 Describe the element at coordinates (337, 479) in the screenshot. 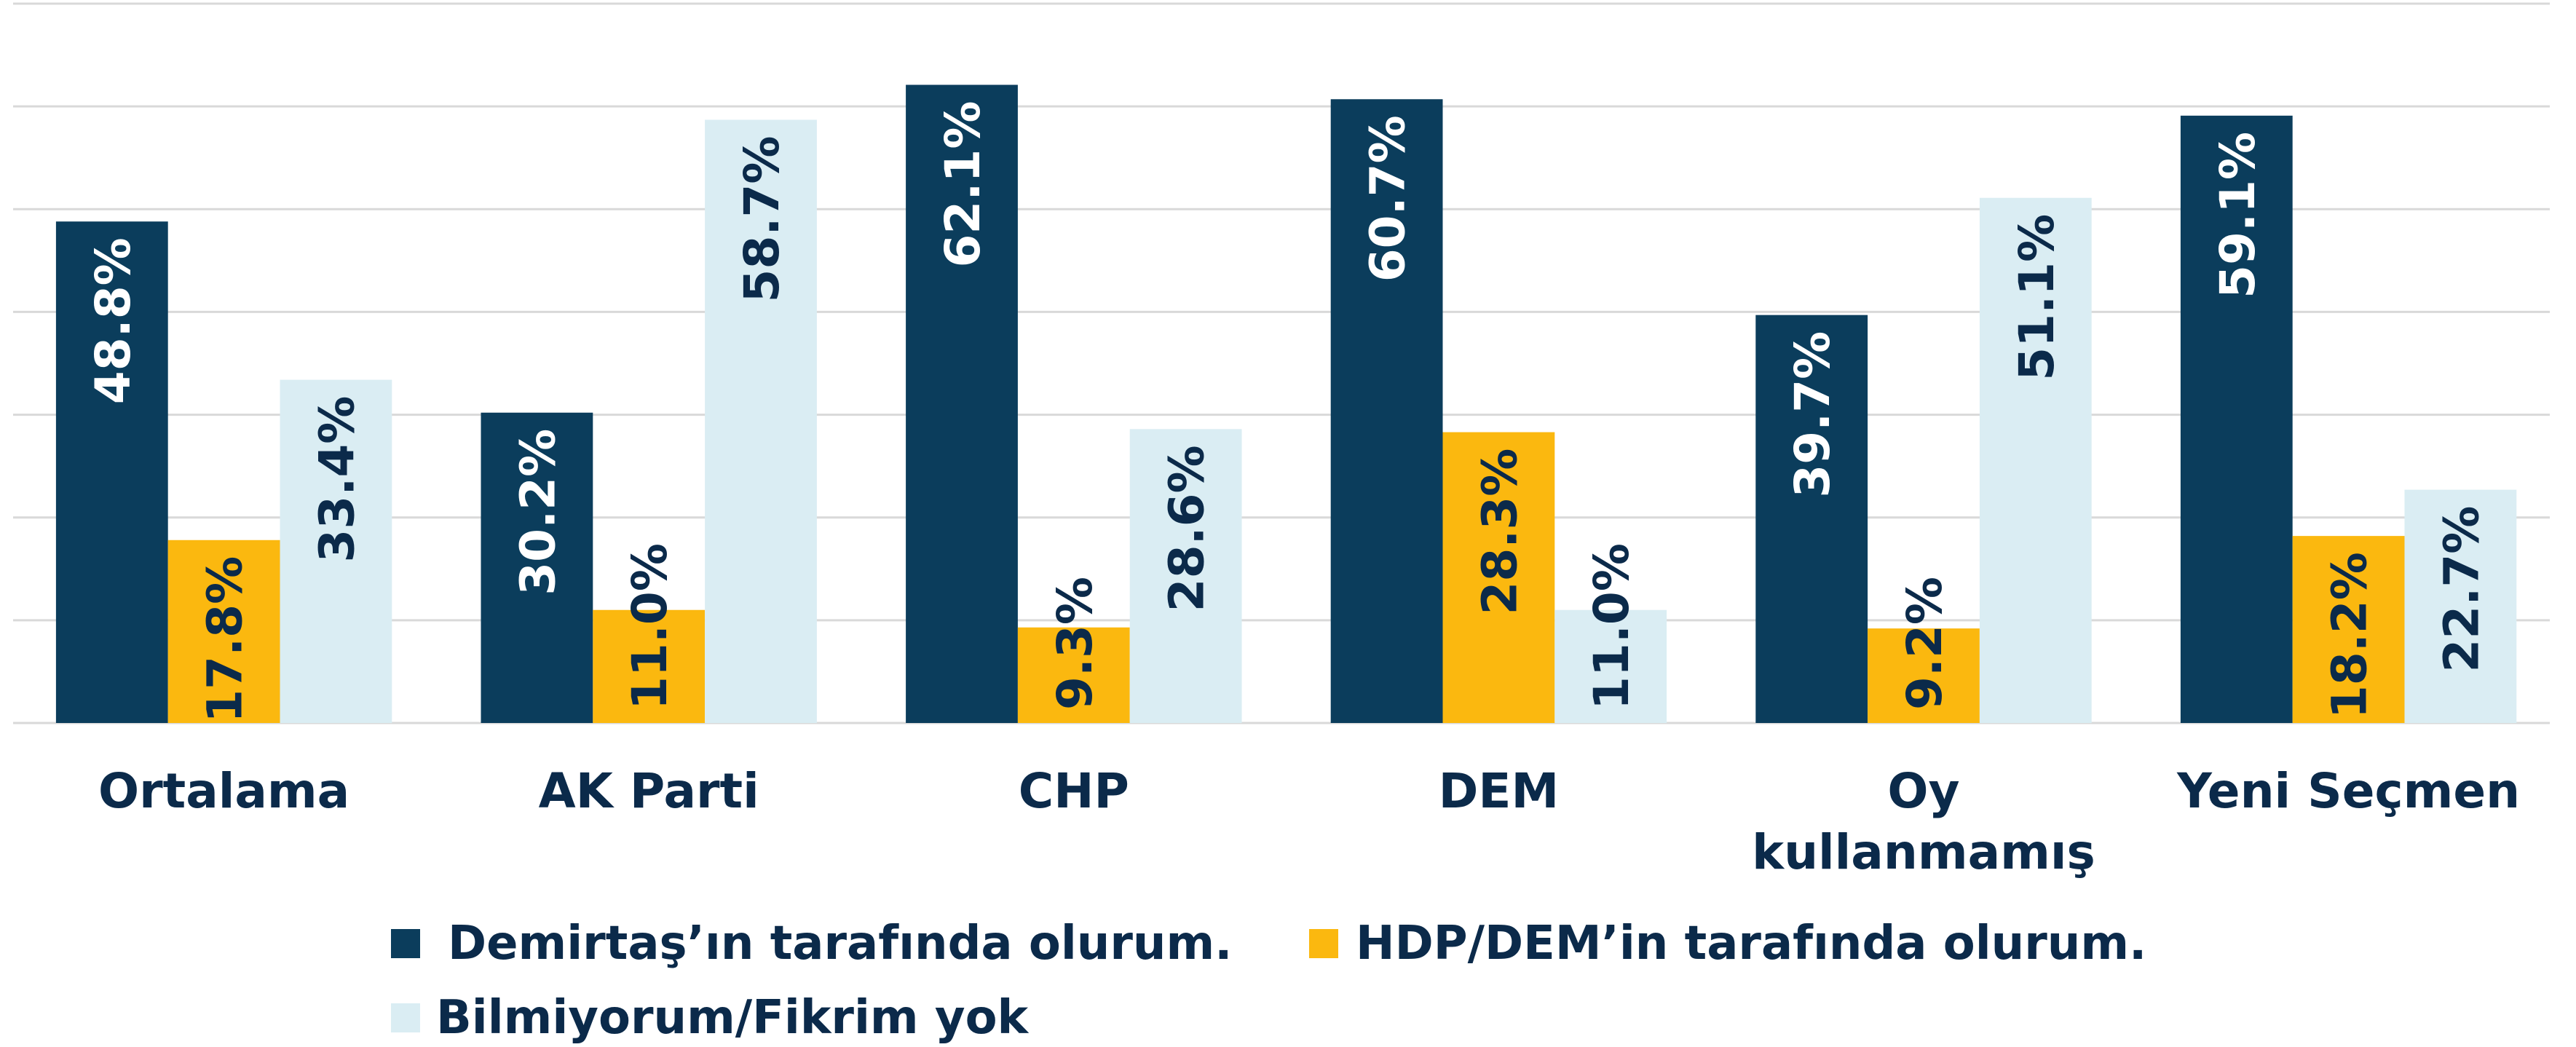

I see `data-label: 33.4%` at that location.